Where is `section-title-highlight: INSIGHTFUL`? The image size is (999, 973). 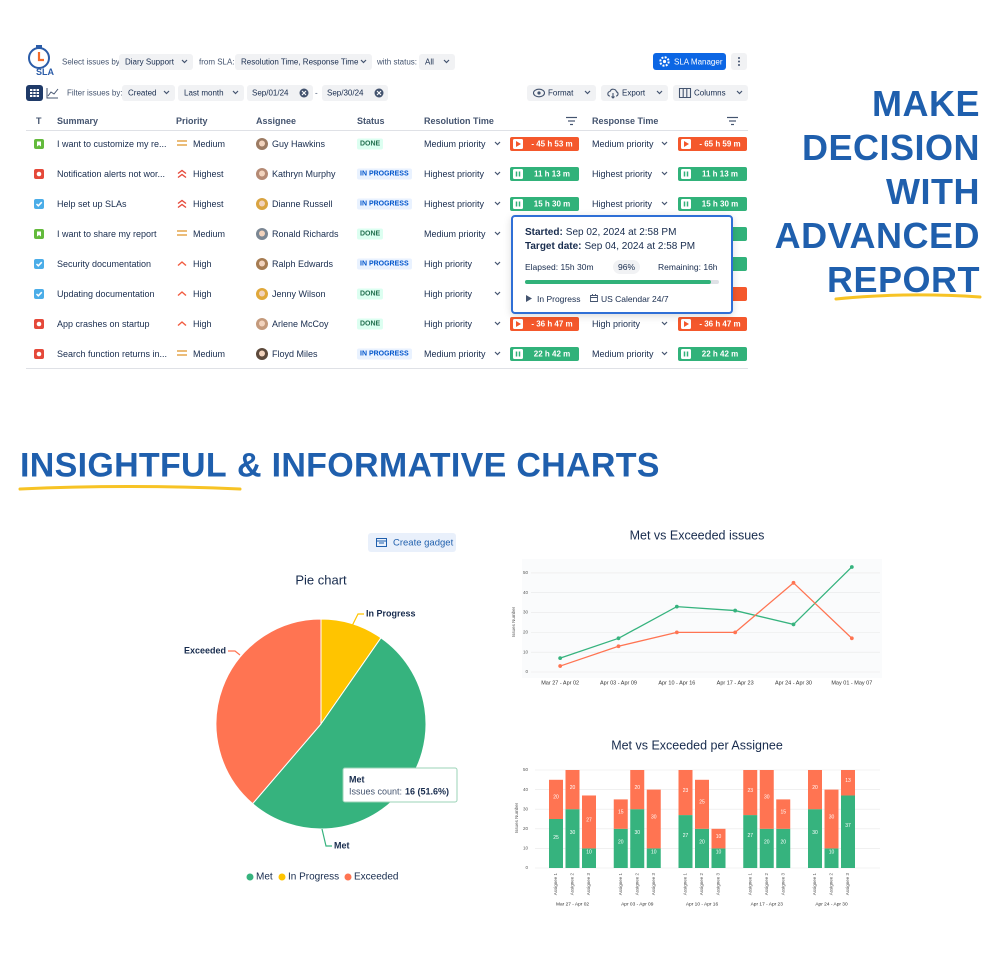
section-title-highlight: INSIGHTFUL is located at coordinates (123, 465).